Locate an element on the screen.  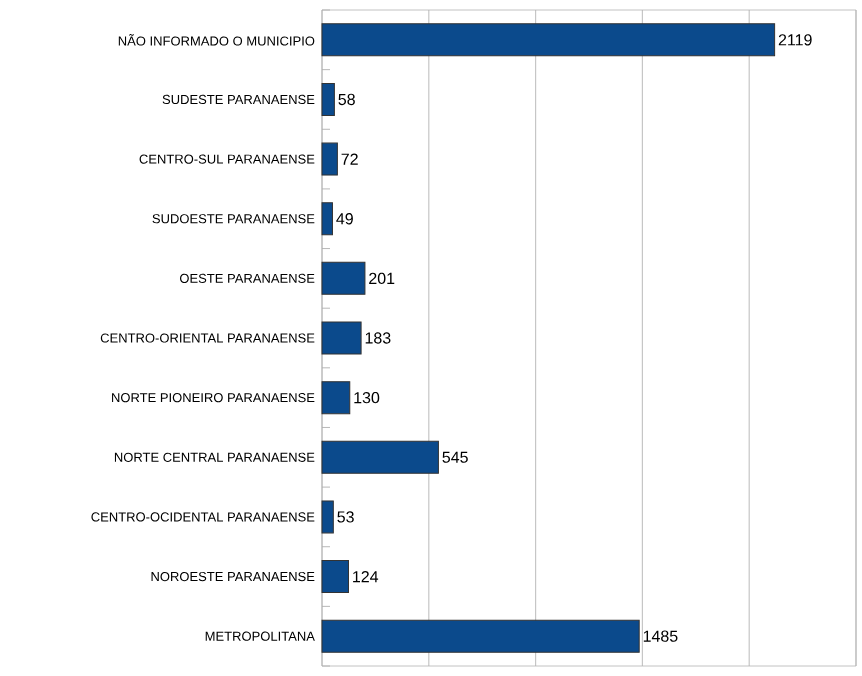
data-label: 545 is located at coordinates (455, 457).